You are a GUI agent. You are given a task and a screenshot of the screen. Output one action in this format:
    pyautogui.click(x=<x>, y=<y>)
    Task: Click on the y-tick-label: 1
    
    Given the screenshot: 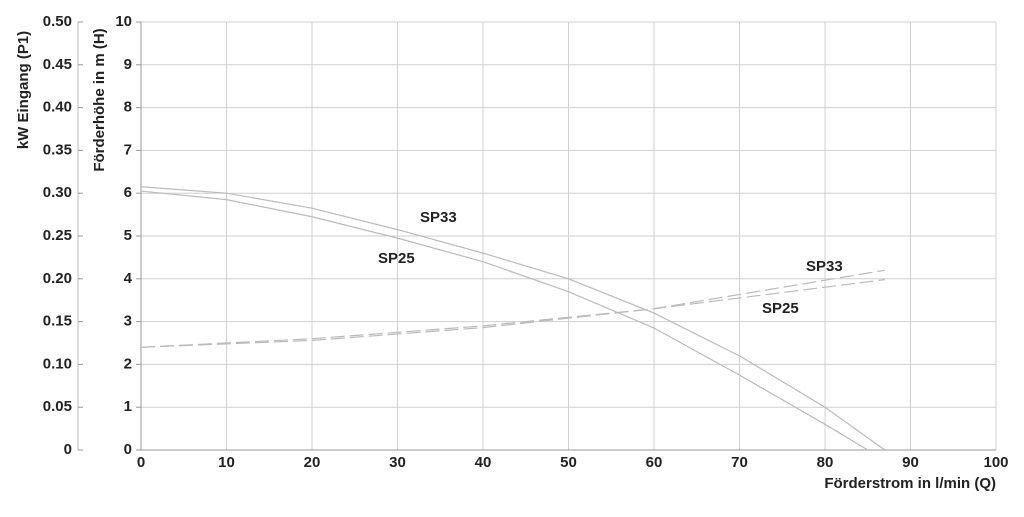 What is the action you would take?
    pyautogui.click(x=128, y=406)
    